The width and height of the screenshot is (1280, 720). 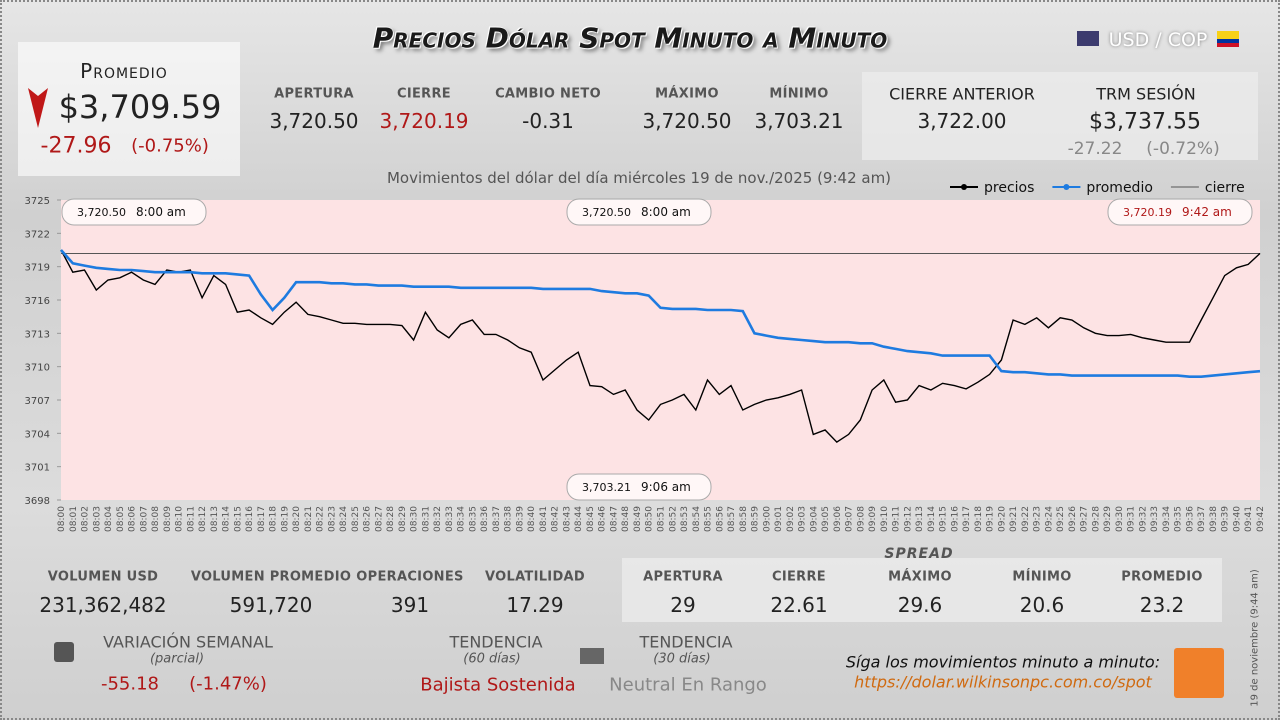 I want to click on legend-label: precios, so click(x=1009, y=188).